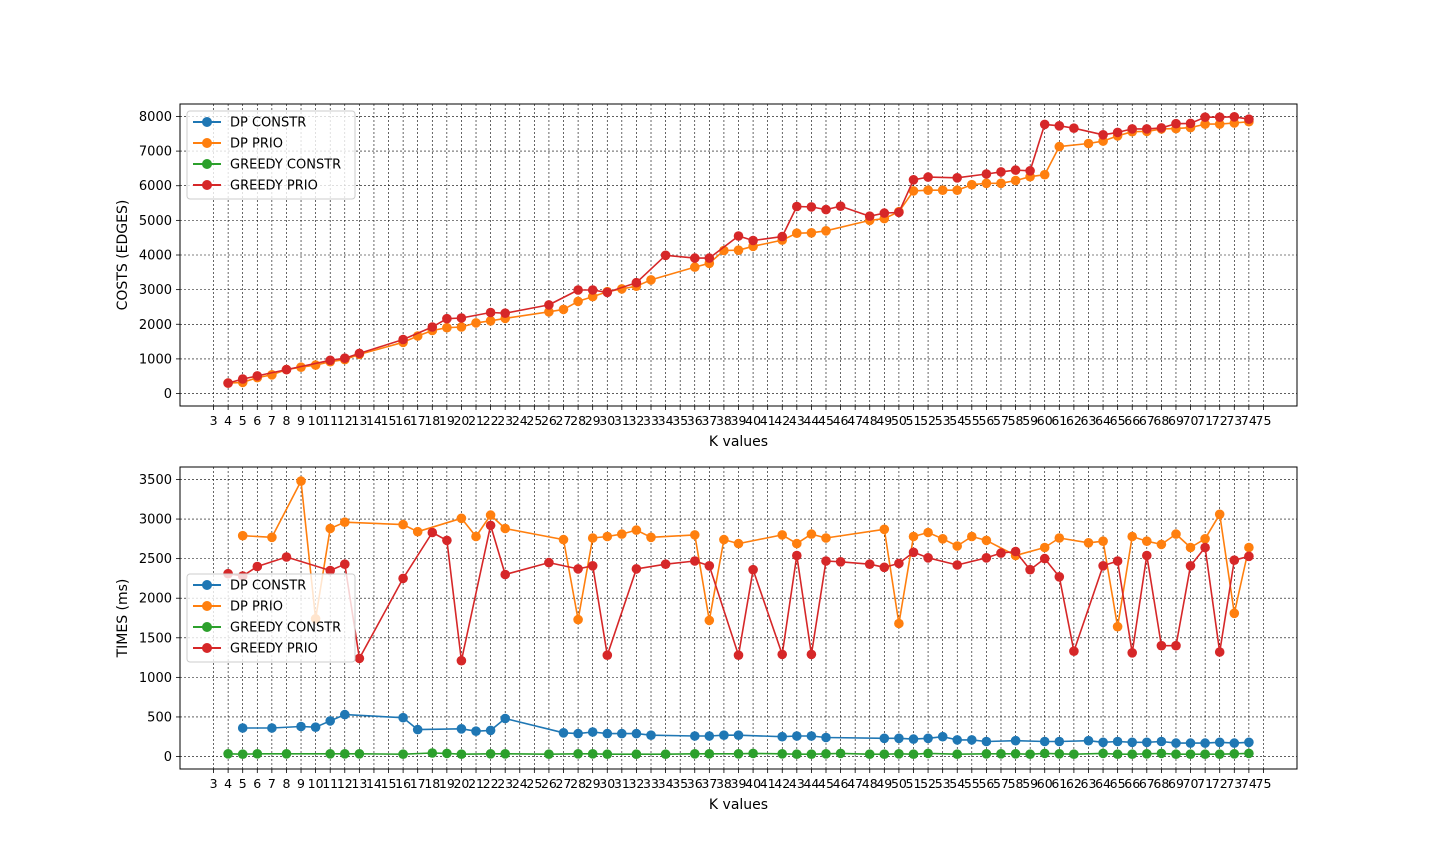 The image size is (1440, 864). I want to click on times-x-tick-label: 63, so click(1089, 783).